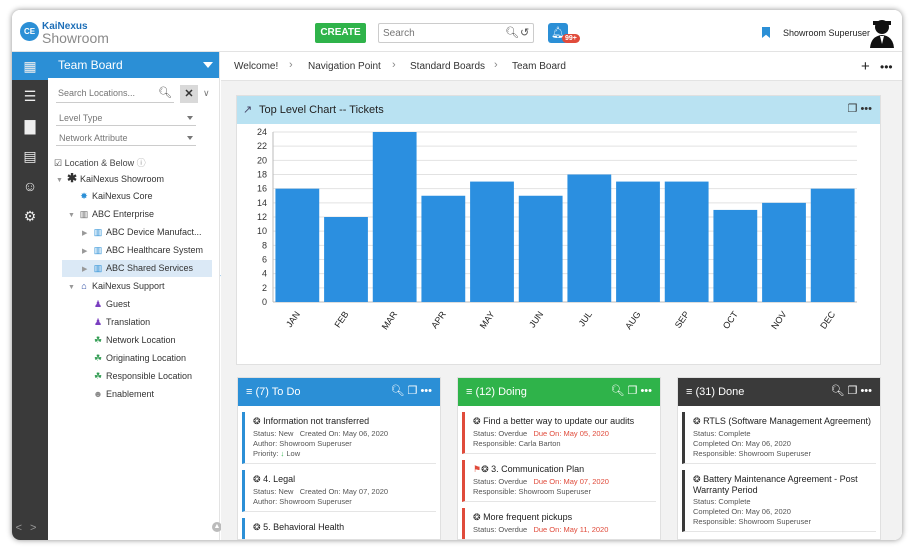 The image size is (917, 551). Describe the element at coordinates (139, 358) in the screenshot. I see `tree-node: ☘ Originating Location` at that location.